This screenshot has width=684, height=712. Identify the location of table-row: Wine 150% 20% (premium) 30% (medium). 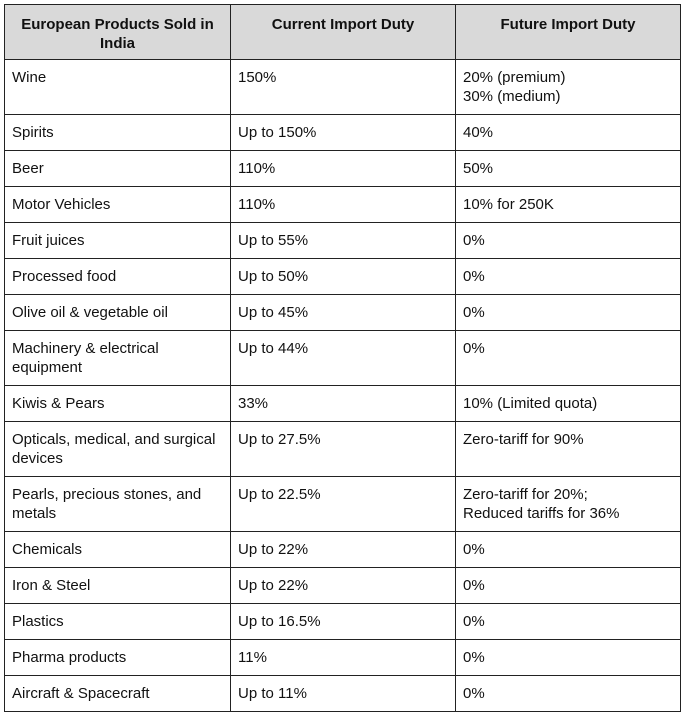
(342, 87).